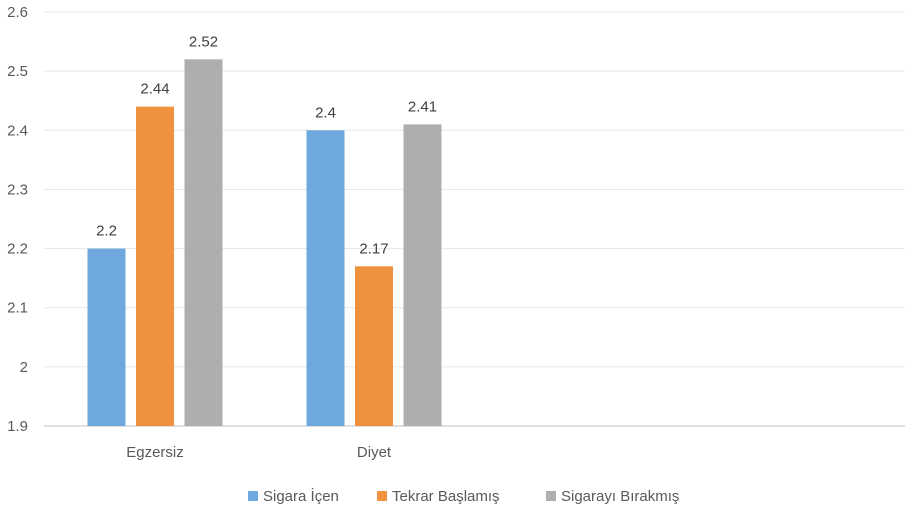  I want to click on y-tick-label: 1.9, so click(17, 426).